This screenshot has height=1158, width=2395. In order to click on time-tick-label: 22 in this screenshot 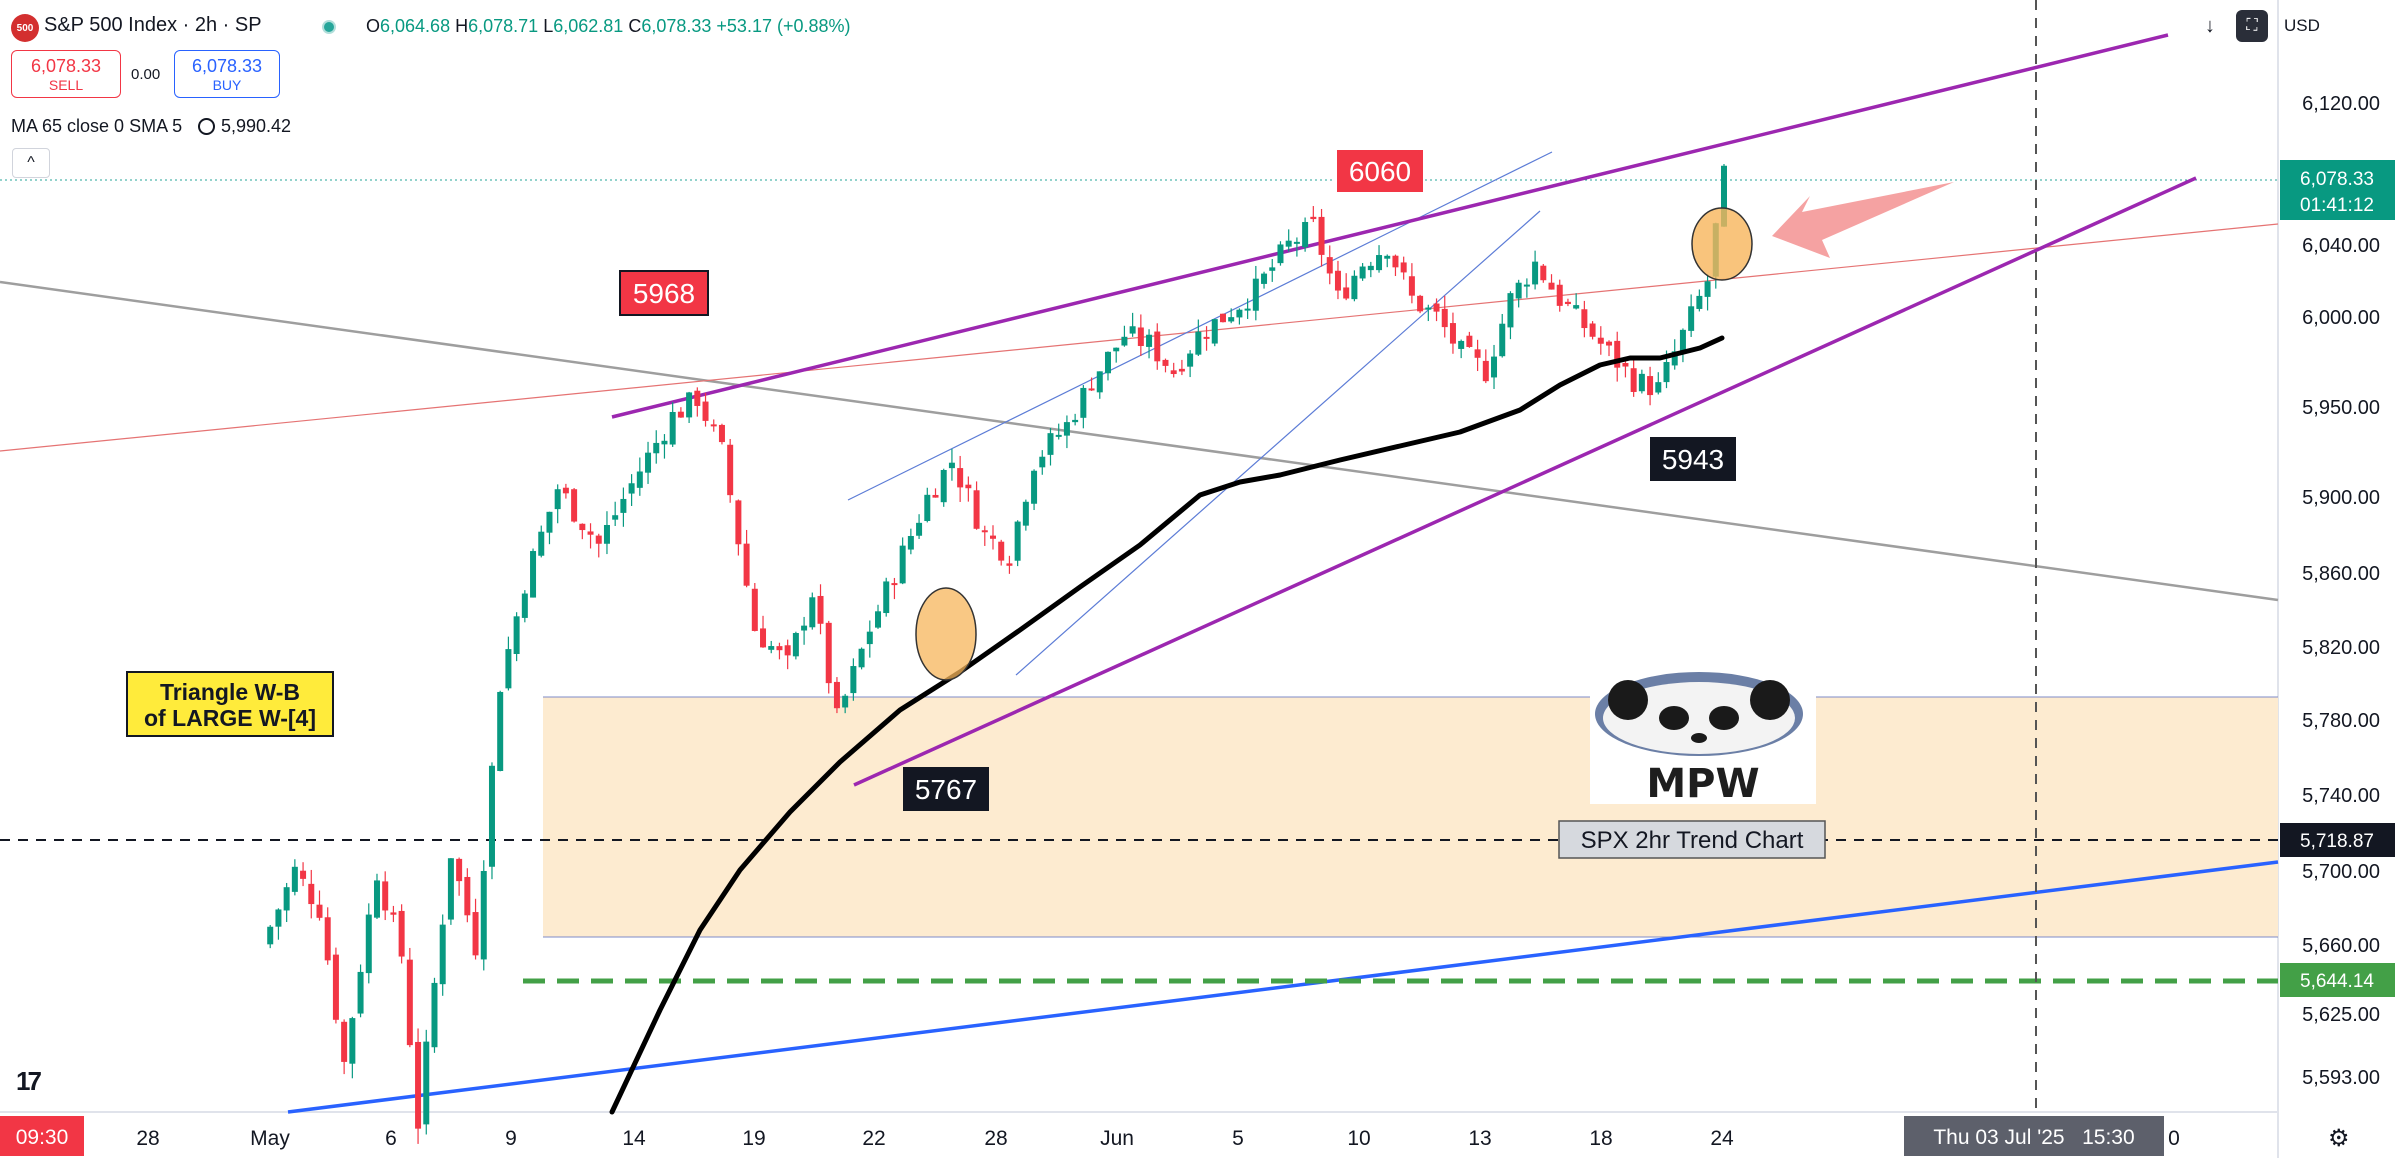, I will do `click(873, 1138)`.